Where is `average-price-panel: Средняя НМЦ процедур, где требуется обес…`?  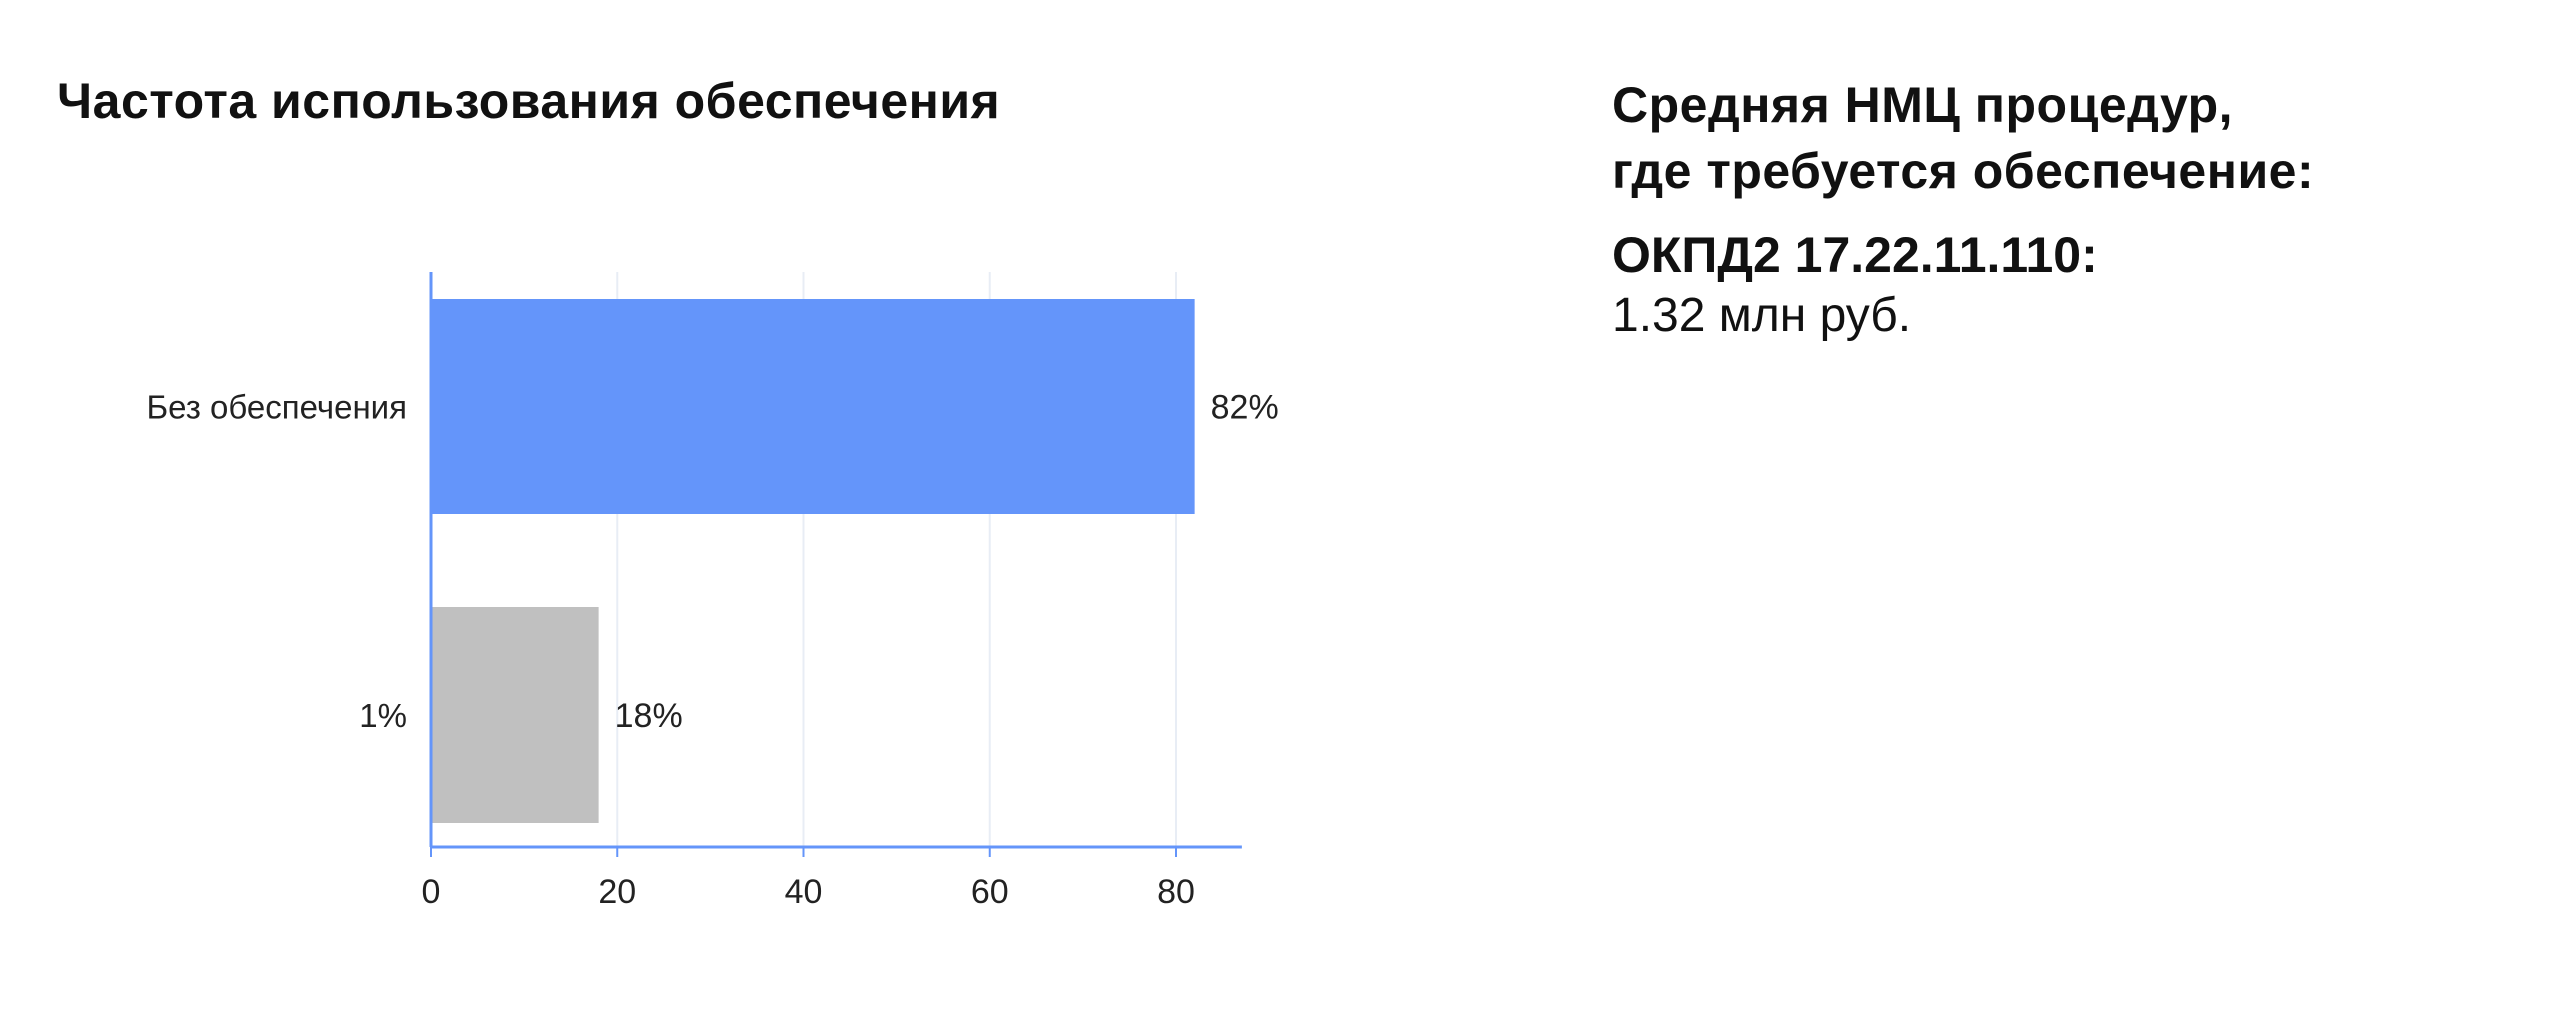
average-price-panel: Средняя НМЦ процедур, где требуется обес… is located at coordinates (1963, 209).